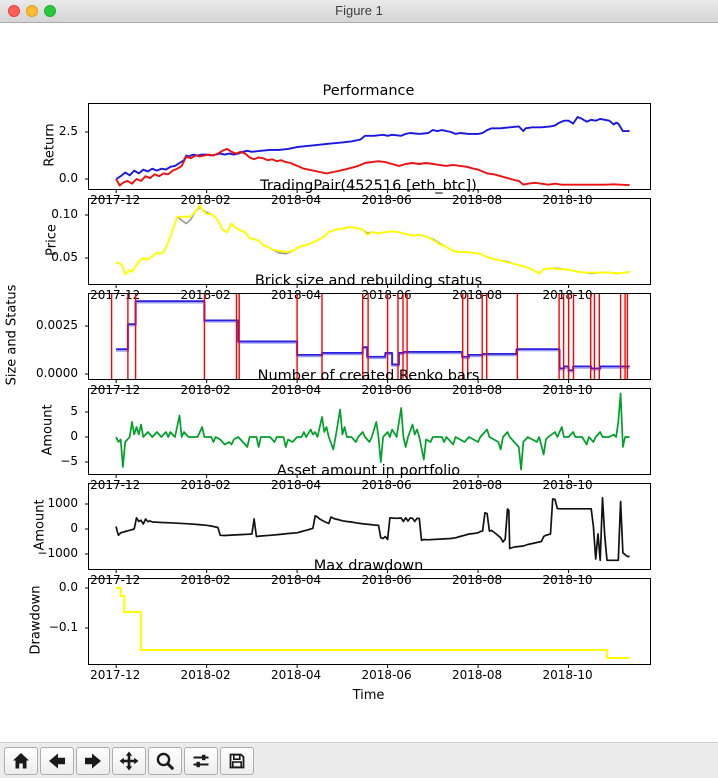 The image size is (718, 778). I want to click on series-brick-size, so click(373, 336).